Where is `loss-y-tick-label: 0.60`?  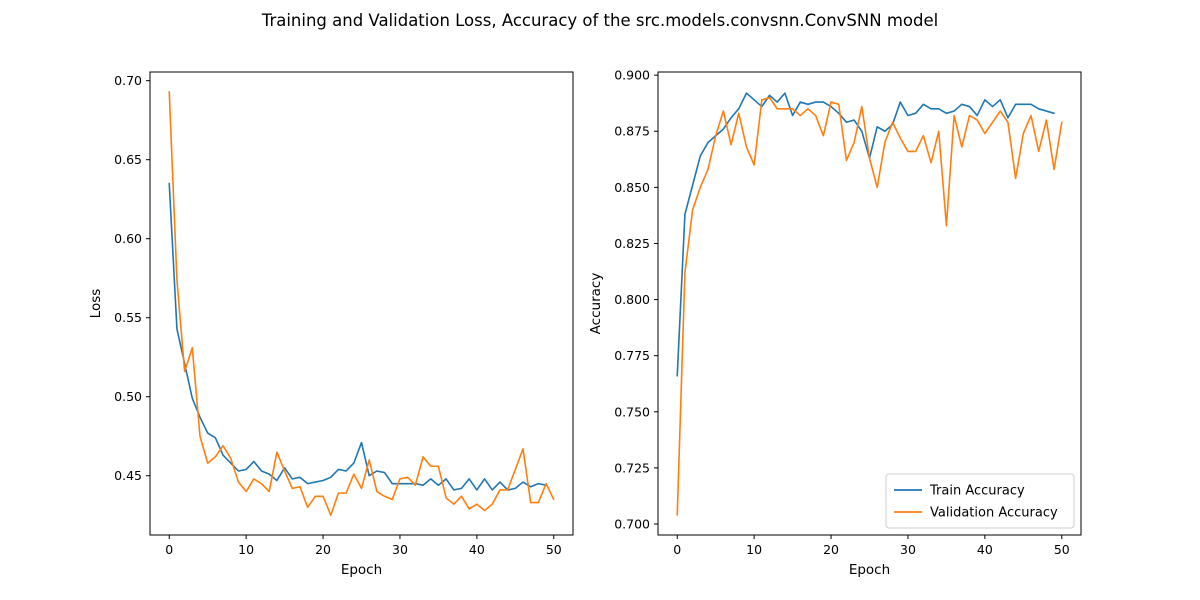 loss-y-tick-label: 0.60 is located at coordinates (128, 238).